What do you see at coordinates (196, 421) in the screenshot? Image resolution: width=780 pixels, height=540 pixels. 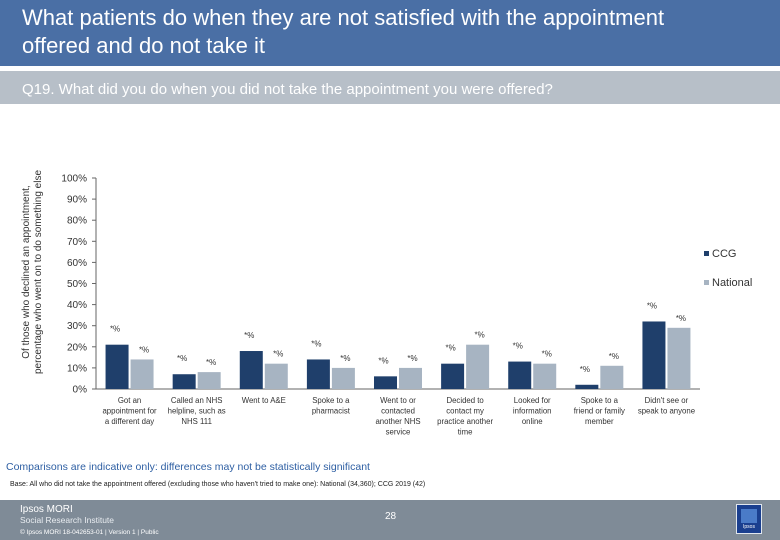 I see `category-label: NHS 111` at bounding box center [196, 421].